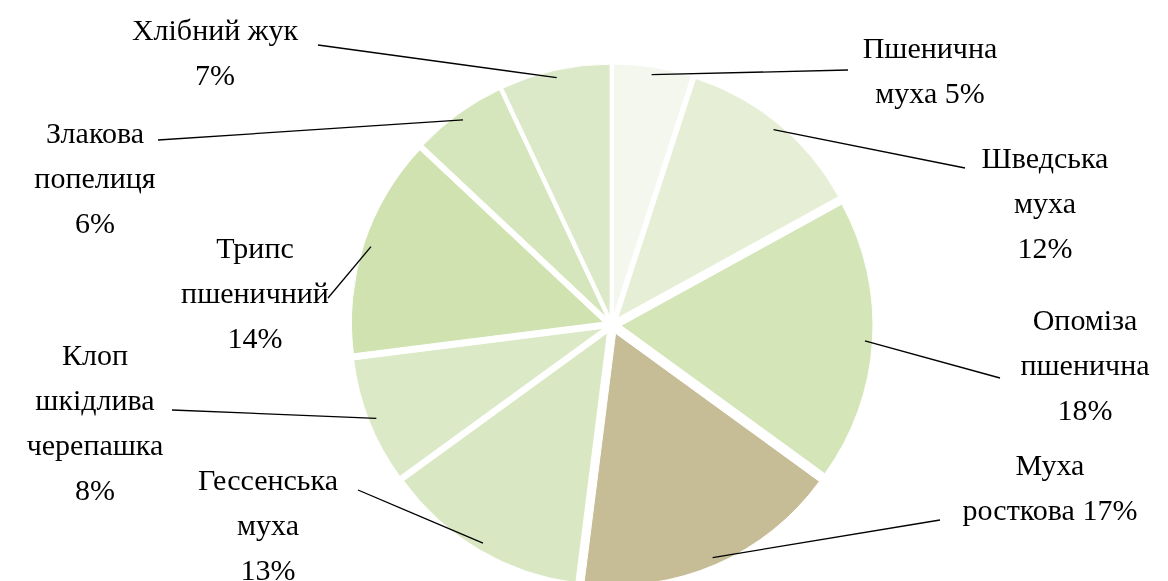 Image resolution: width=1168 pixels, height=581 pixels. Describe the element at coordinates (95, 222) in the screenshot. I see `data-label: 6%` at that location.